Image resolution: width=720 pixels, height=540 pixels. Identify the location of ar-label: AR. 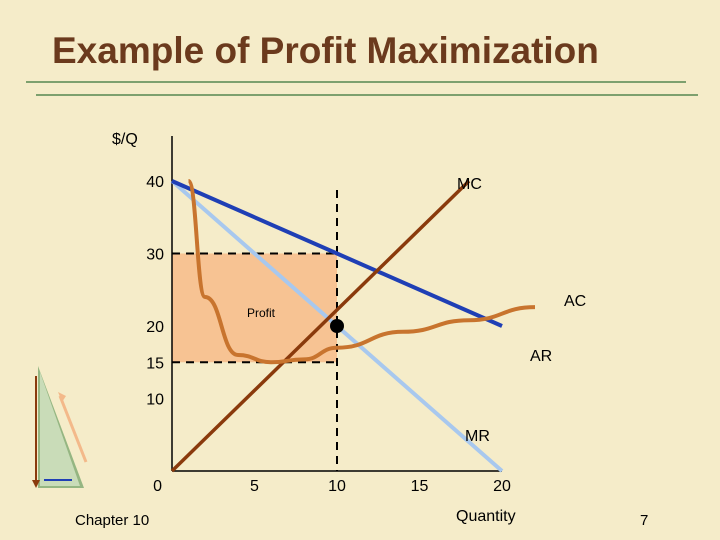
(541, 356).